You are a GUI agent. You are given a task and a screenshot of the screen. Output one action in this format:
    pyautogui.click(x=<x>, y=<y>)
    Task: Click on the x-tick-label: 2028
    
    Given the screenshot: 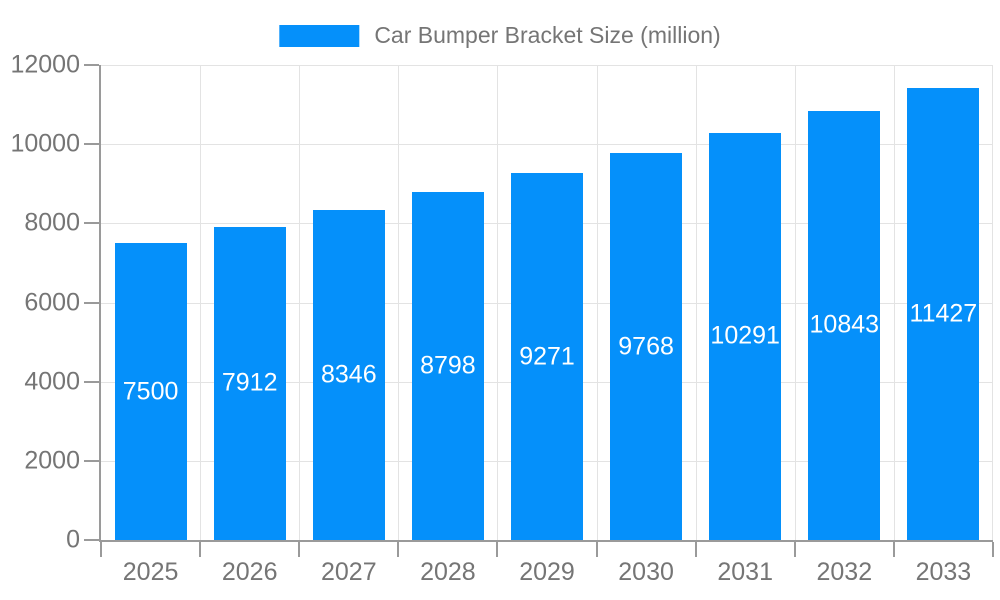 What is the action you would take?
    pyautogui.click(x=448, y=572)
    